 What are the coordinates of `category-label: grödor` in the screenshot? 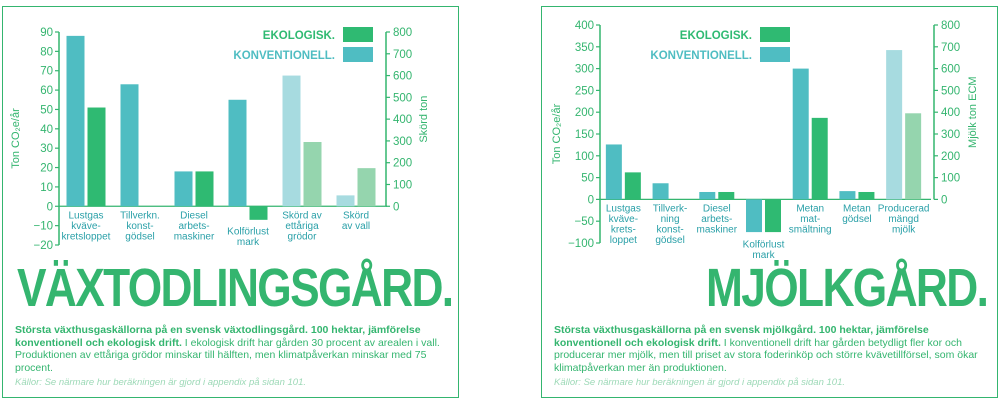 It's located at (303, 236).